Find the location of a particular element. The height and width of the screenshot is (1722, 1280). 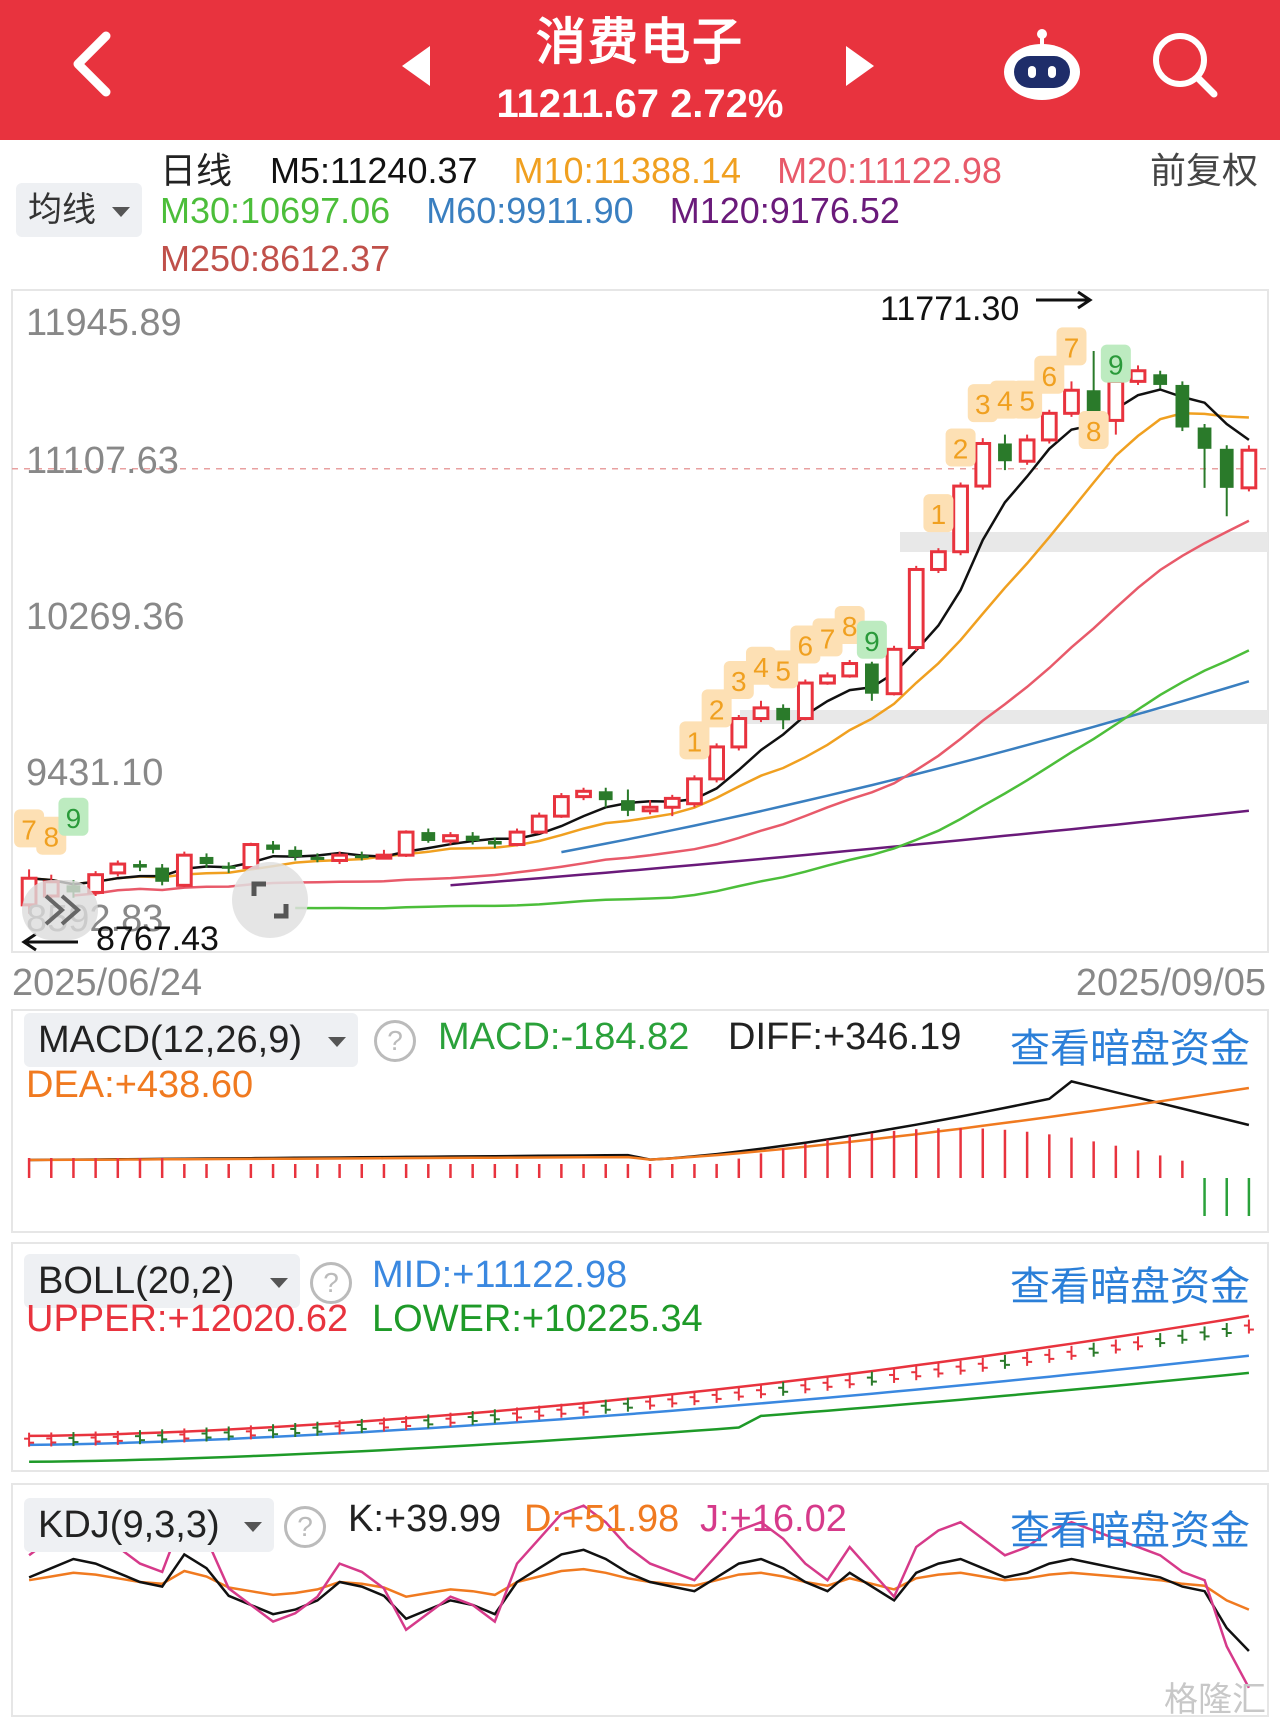

expand-left-button is located at coordinates (60, 910).